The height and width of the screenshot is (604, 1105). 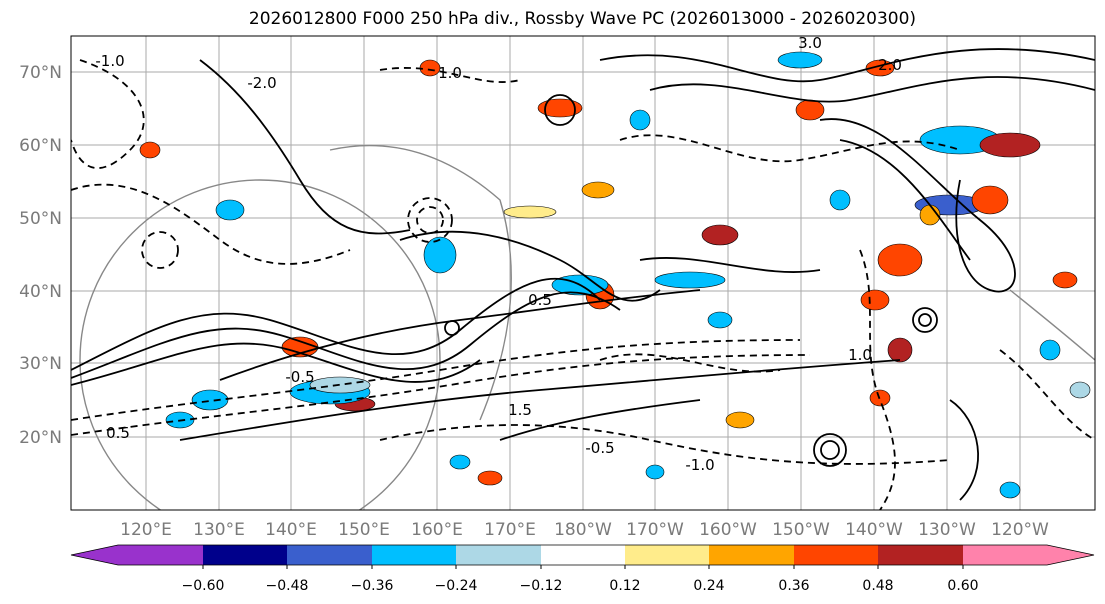 What do you see at coordinates (372, 586) in the screenshot?
I see `colorbar-tick-label: −0.36` at bounding box center [372, 586].